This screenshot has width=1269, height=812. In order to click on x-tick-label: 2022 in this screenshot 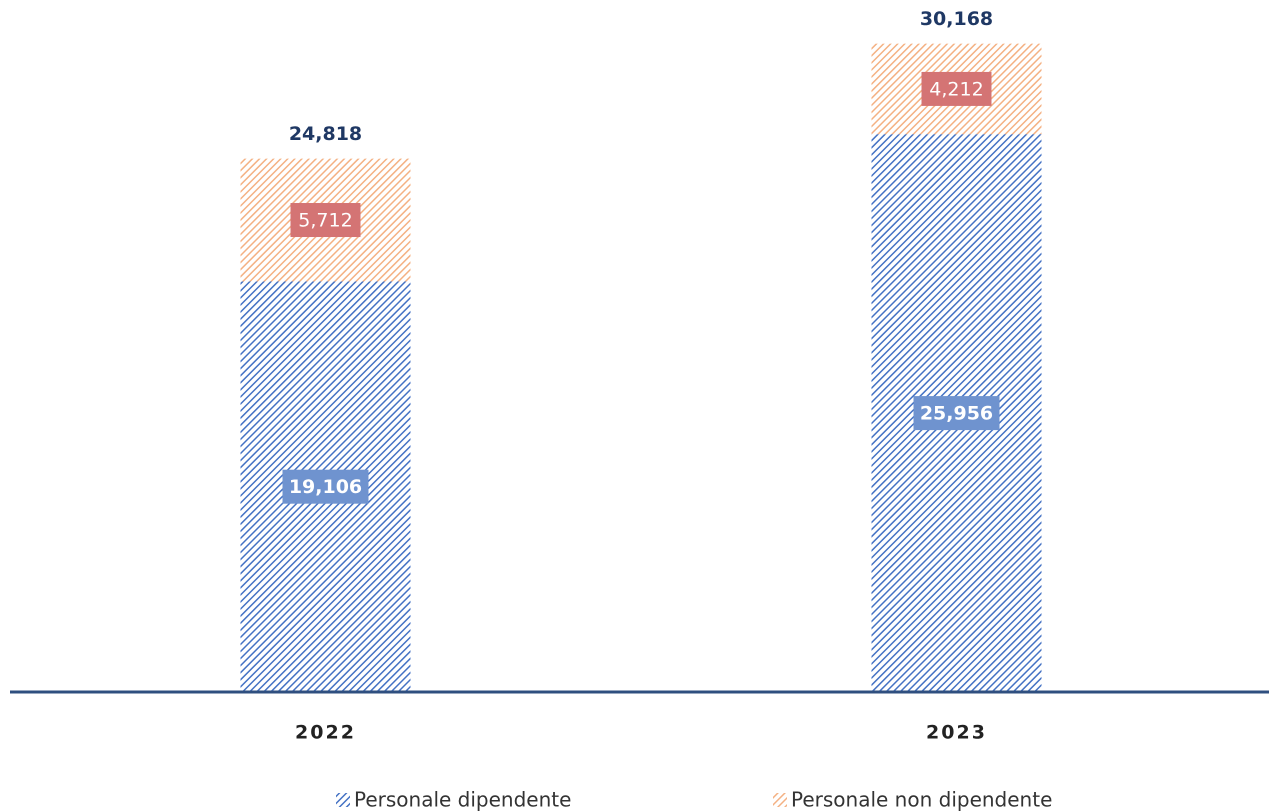, I will do `click(325, 733)`.